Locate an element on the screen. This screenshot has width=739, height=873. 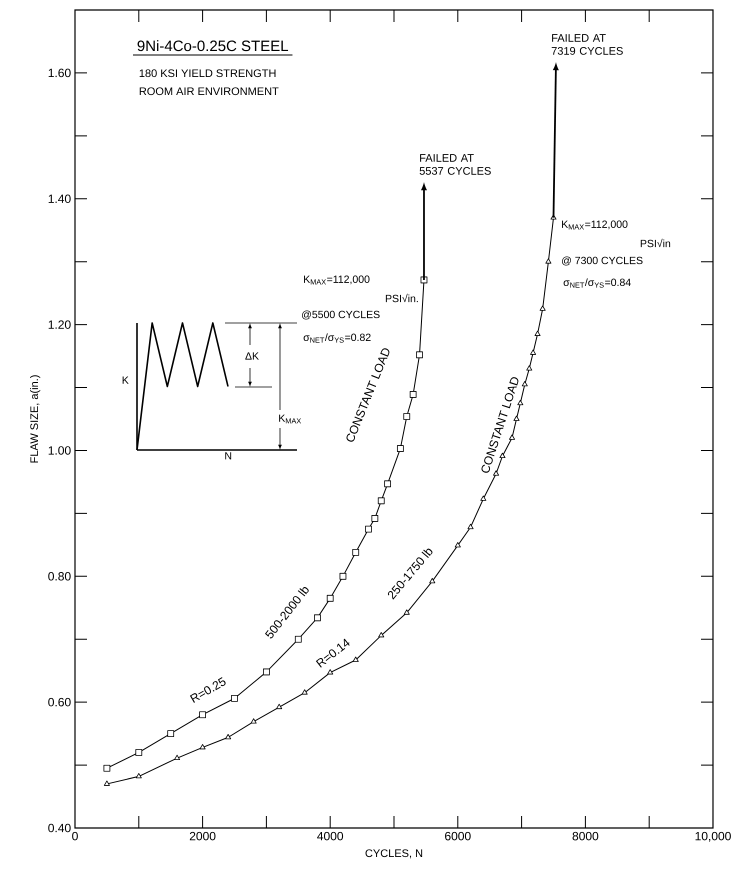
y-axis-title: FLAW SIZE, a(in.) is located at coordinates (35, 418).